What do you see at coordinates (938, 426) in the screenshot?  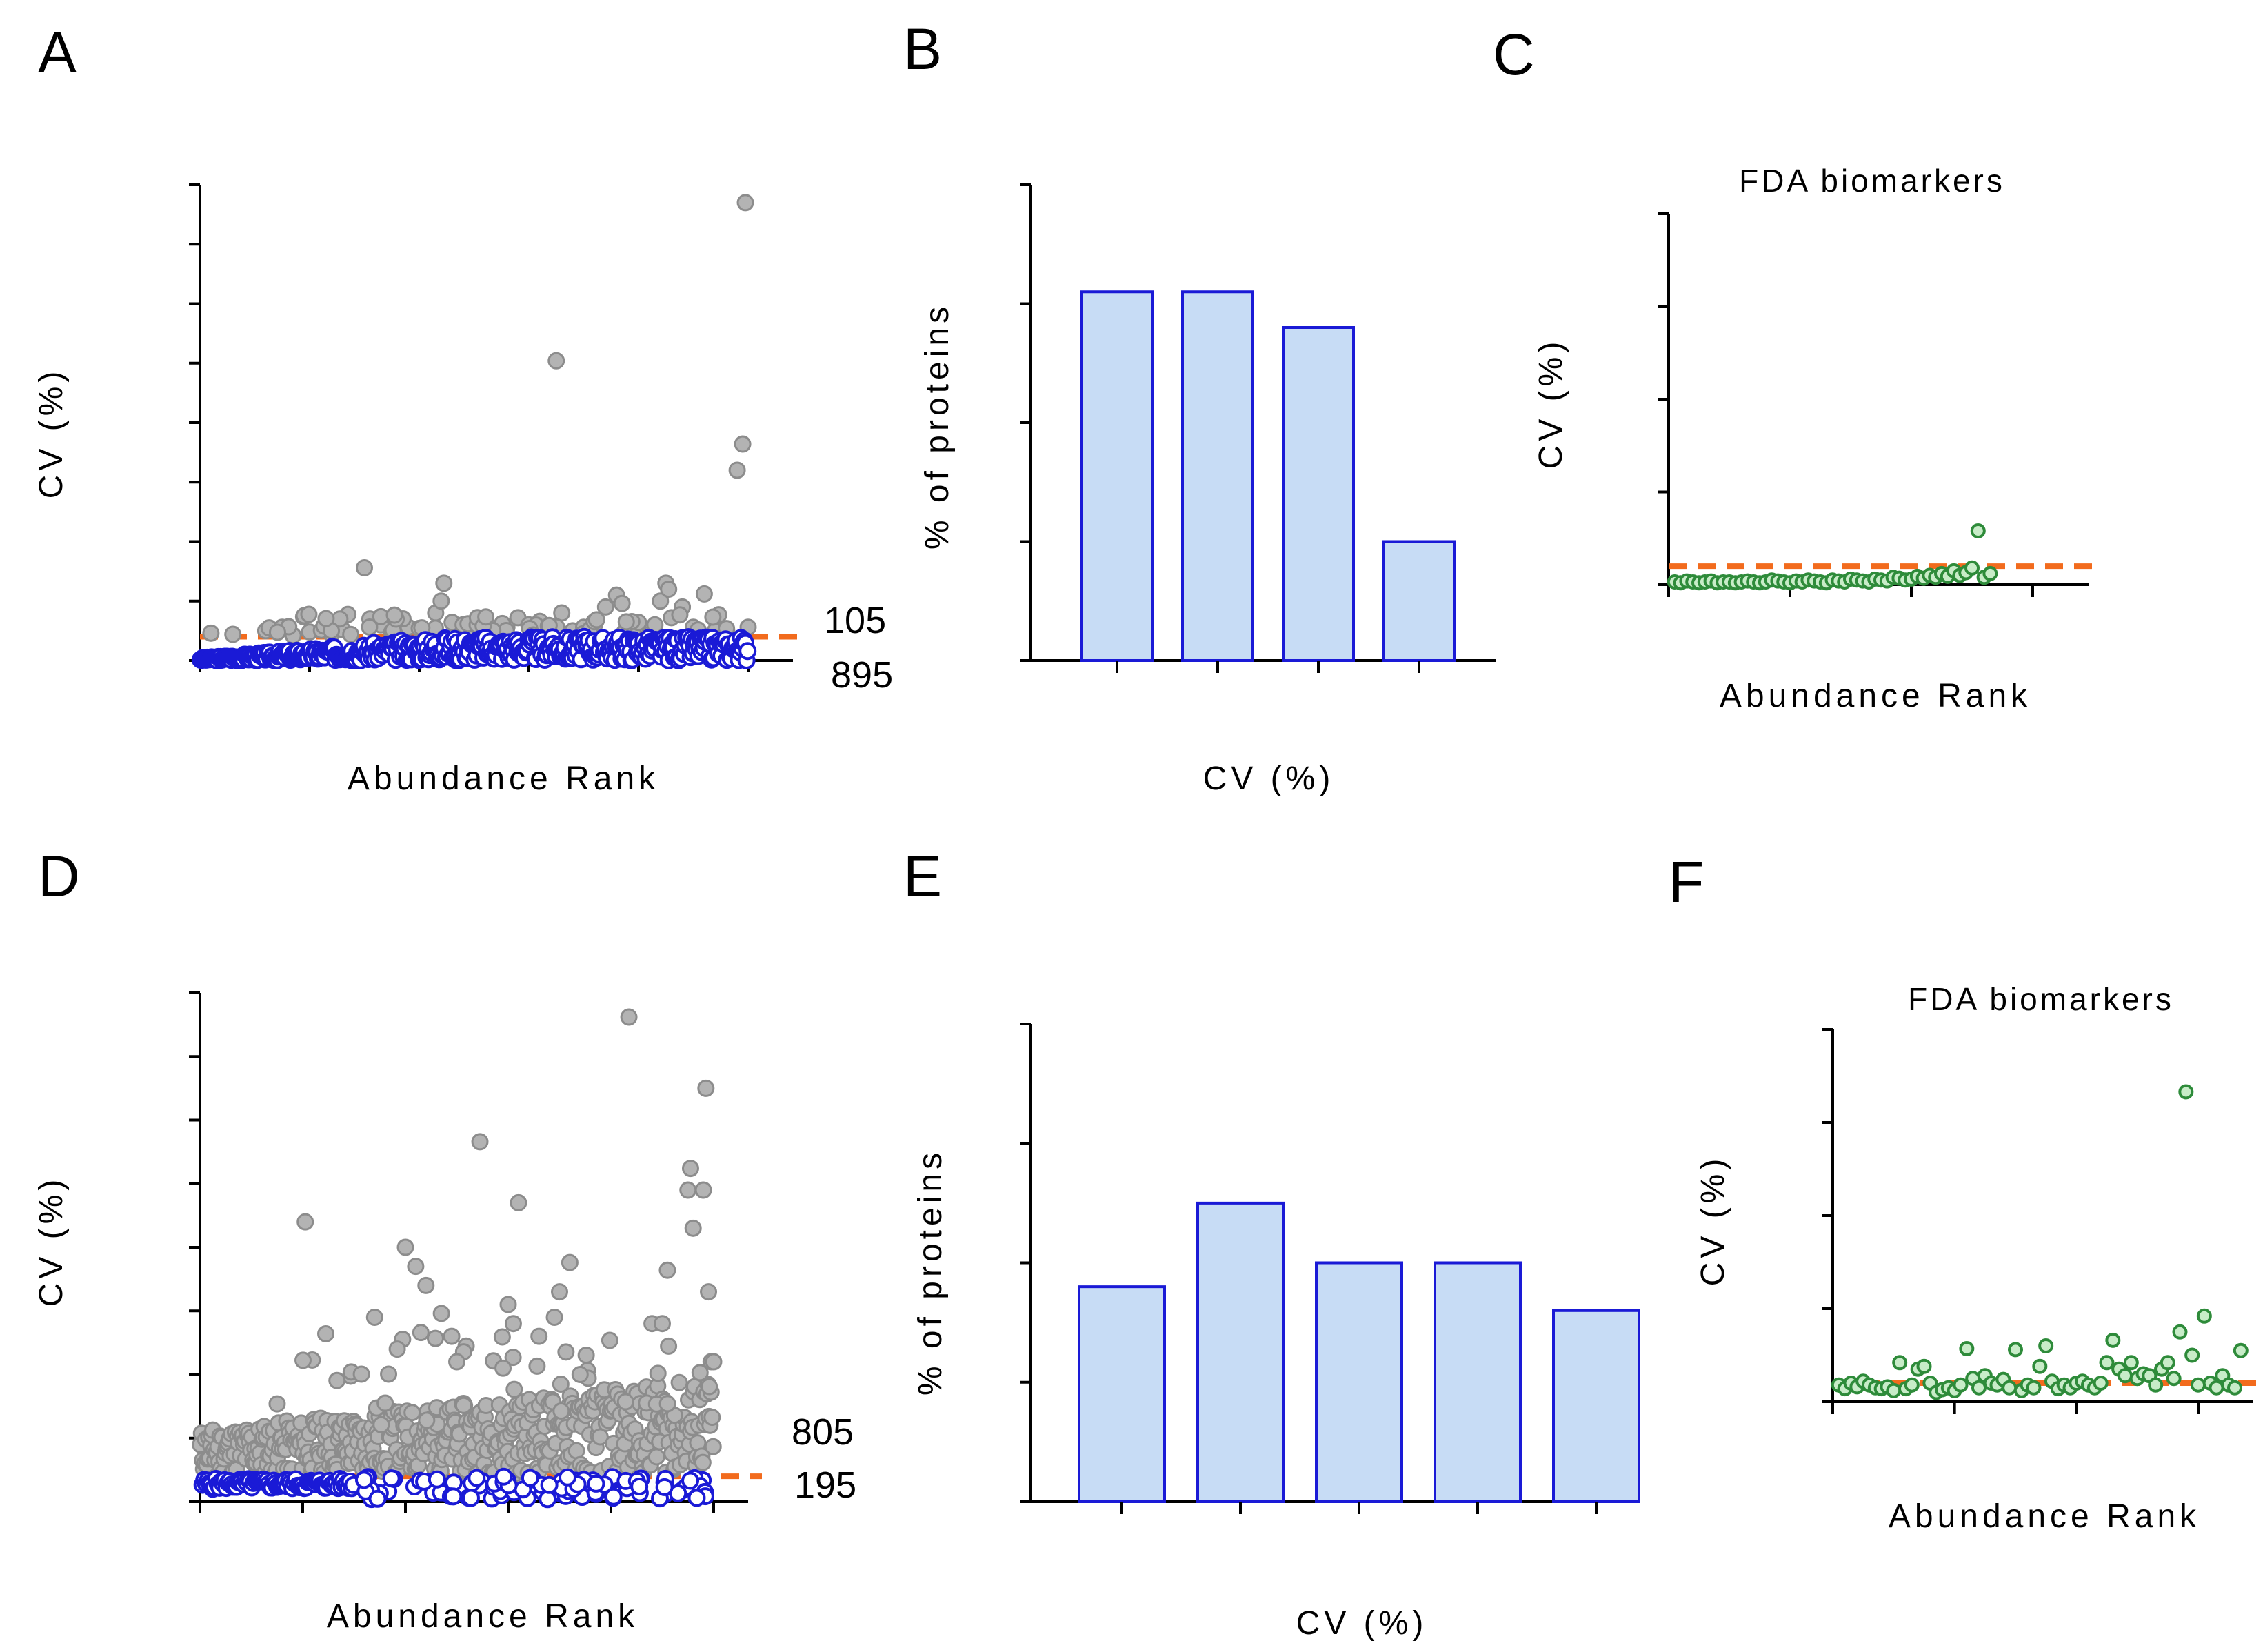 I see `panel-b-ylabel: % of proteins` at bounding box center [938, 426].